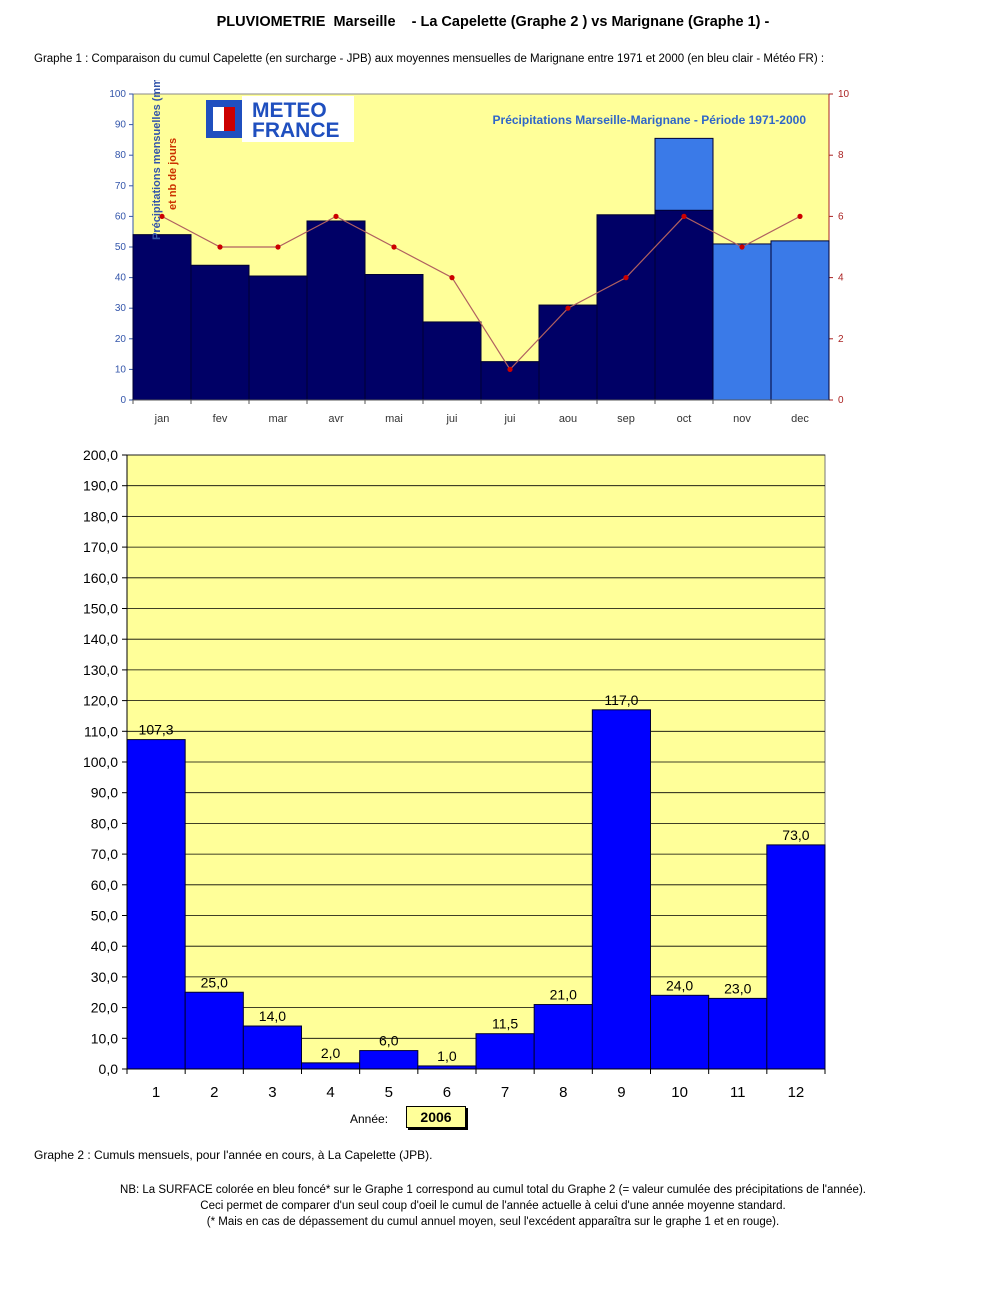 The image size is (986, 1299). What do you see at coordinates (100, 547) in the screenshot?
I see `y-tick-label: 170,0` at bounding box center [100, 547].